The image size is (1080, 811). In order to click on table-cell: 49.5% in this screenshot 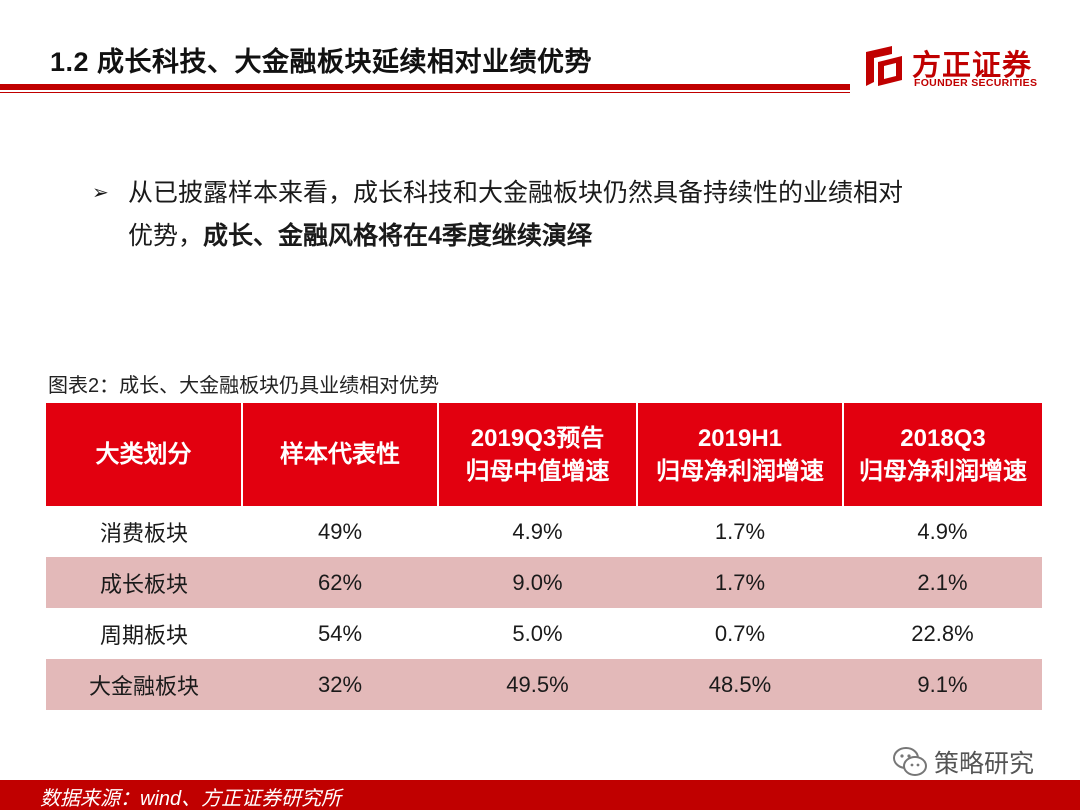, I will do `click(537, 684)`.